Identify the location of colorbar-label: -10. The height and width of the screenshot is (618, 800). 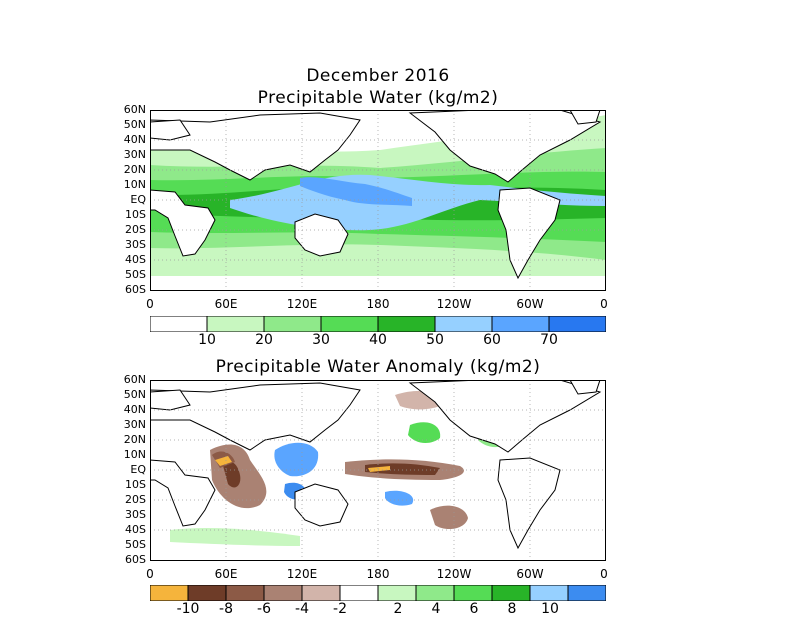
(188, 609).